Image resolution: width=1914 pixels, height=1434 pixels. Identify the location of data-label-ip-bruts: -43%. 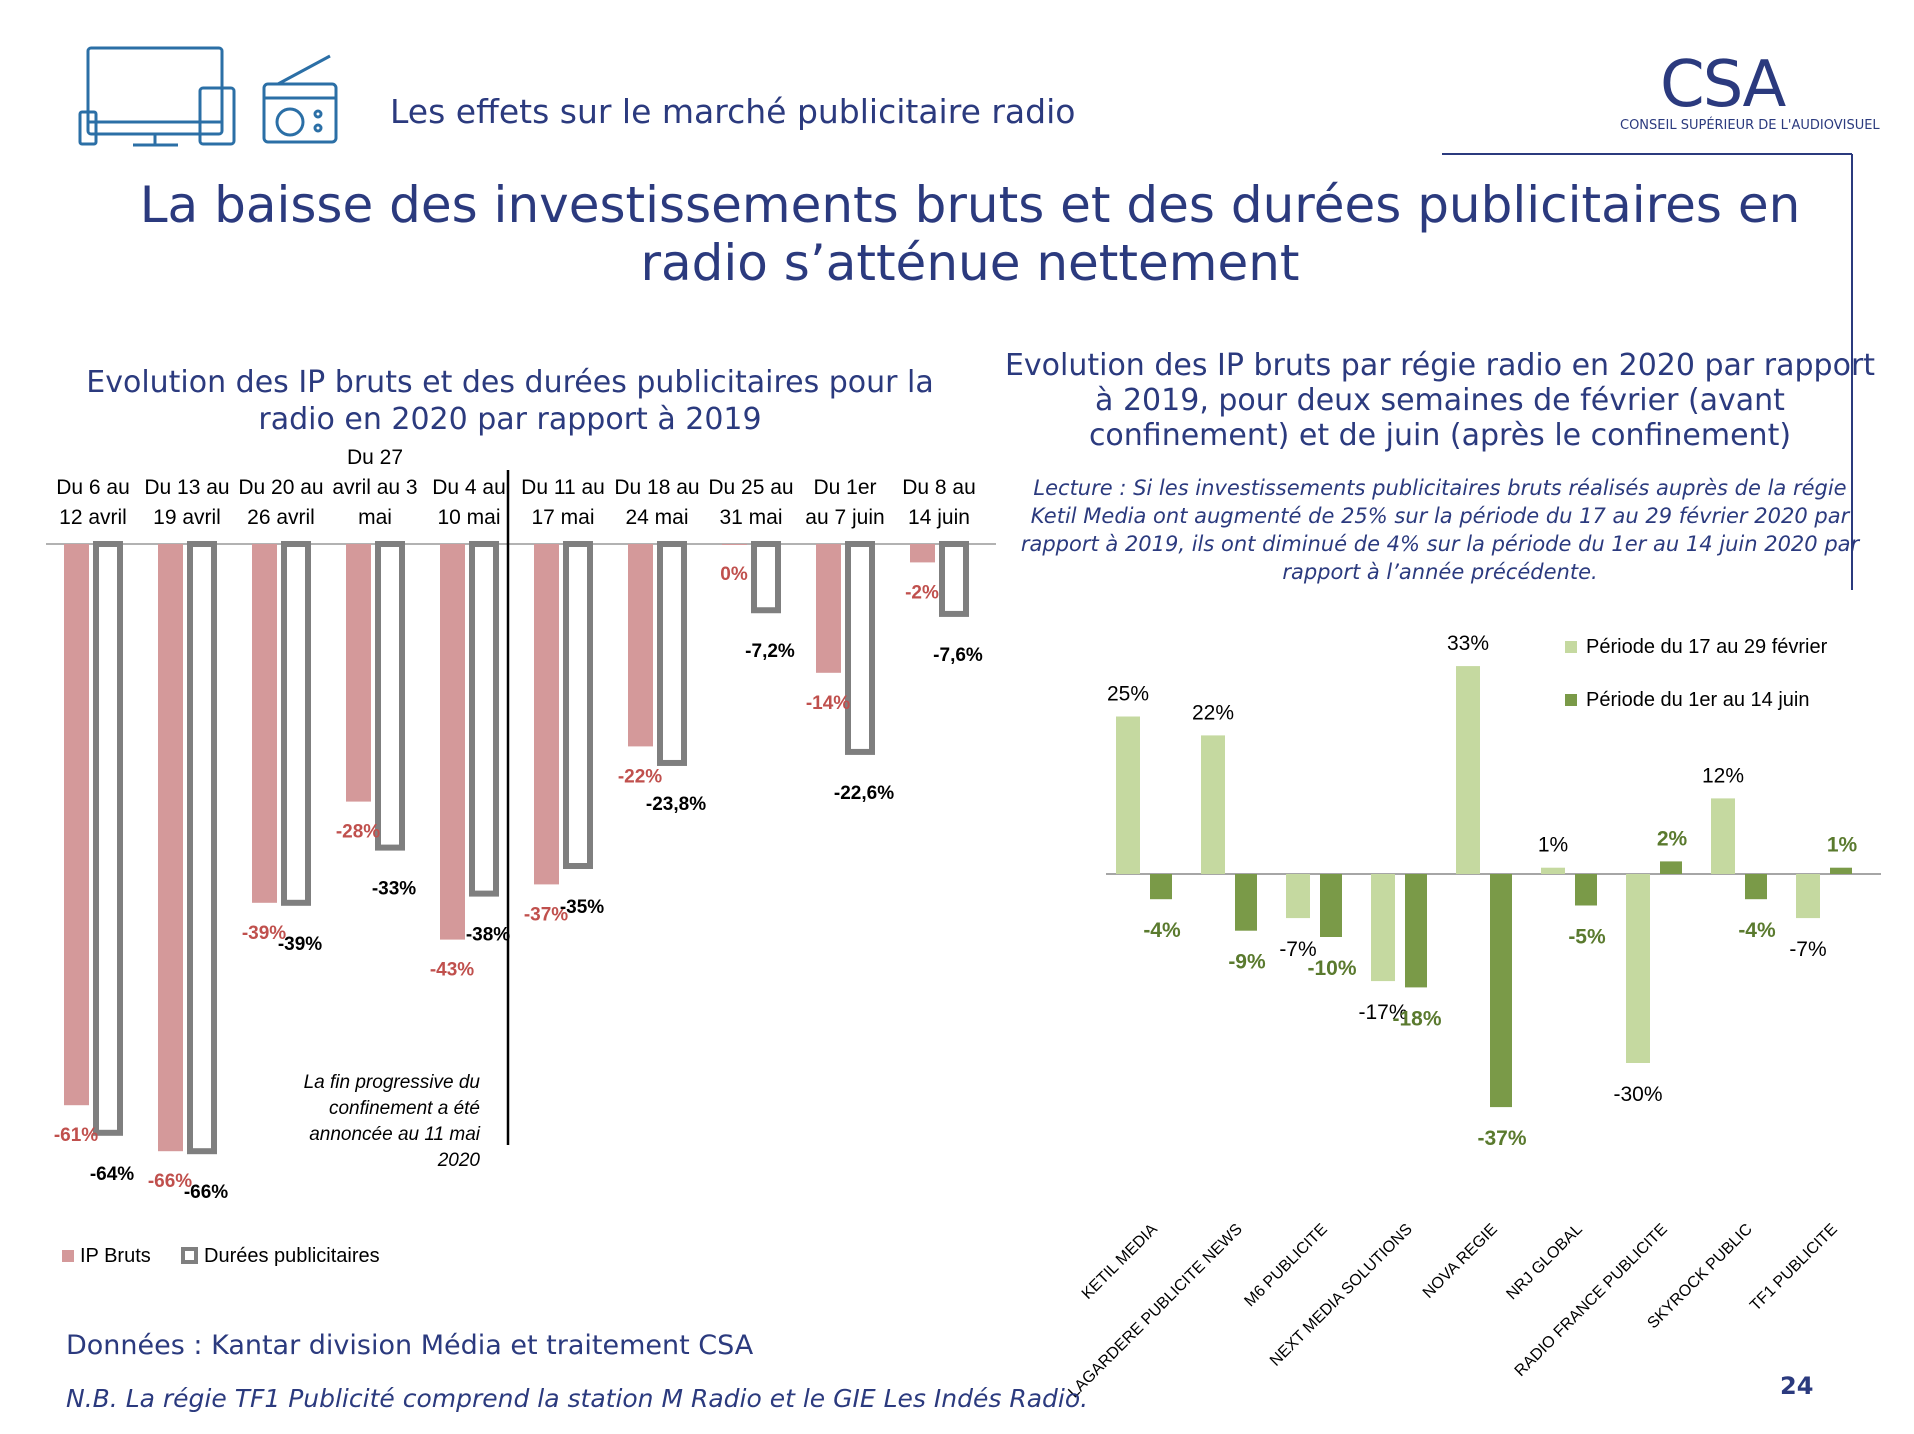
(452, 970).